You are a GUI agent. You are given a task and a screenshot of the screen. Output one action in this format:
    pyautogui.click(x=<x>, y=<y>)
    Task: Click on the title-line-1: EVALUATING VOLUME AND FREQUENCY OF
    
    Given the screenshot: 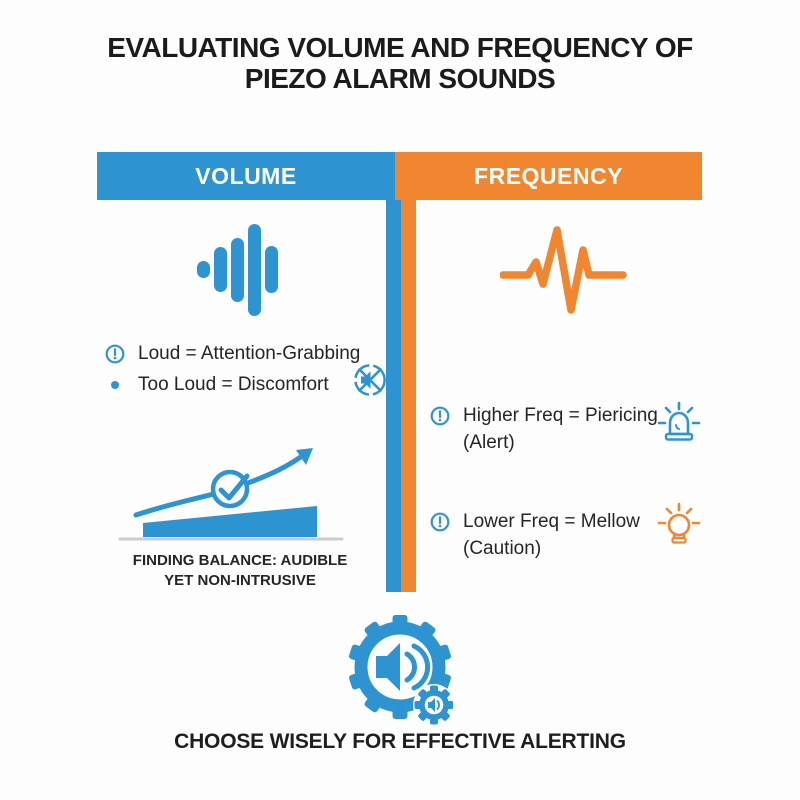 What is the action you would take?
    pyautogui.click(x=400, y=47)
    